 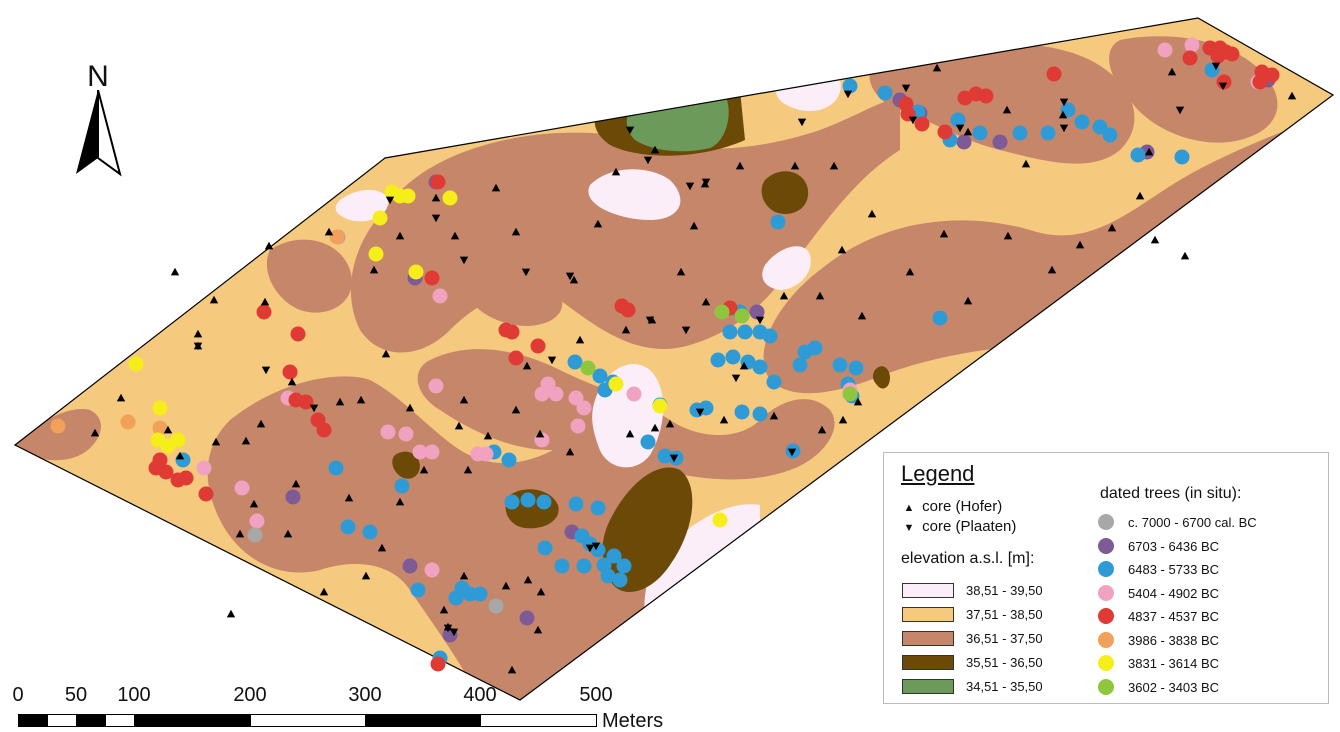 What do you see at coordinates (1174, 569) in the screenshot?
I see `tree-age-label: 6483 - 5733 BC` at bounding box center [1174, 569].